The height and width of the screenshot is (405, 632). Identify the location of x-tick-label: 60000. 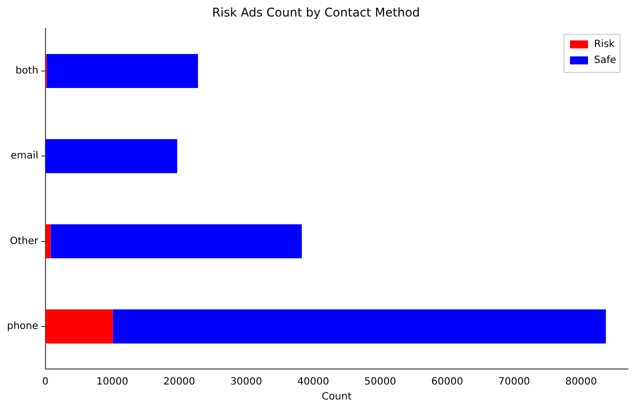
(447, 382).